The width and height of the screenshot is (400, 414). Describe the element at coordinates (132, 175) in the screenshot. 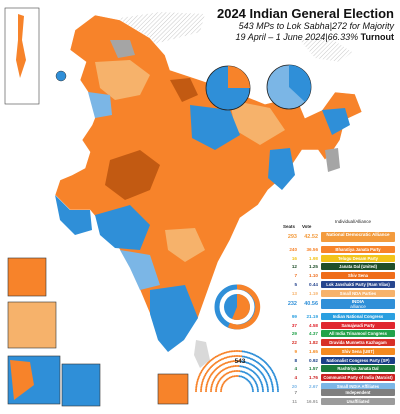

I see `region-dark-orange-central` at that location.